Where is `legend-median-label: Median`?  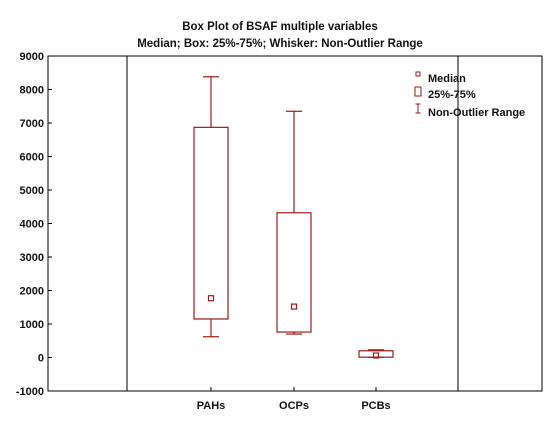
legend-median-label: Median is located at coordinates (447, 79).